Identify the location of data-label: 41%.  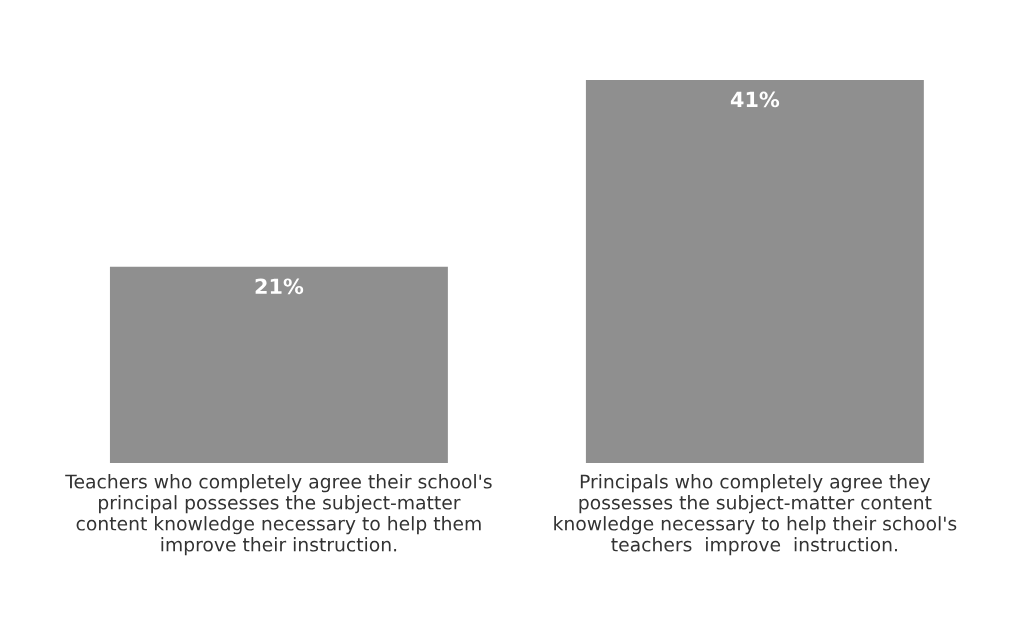
(755, 99).